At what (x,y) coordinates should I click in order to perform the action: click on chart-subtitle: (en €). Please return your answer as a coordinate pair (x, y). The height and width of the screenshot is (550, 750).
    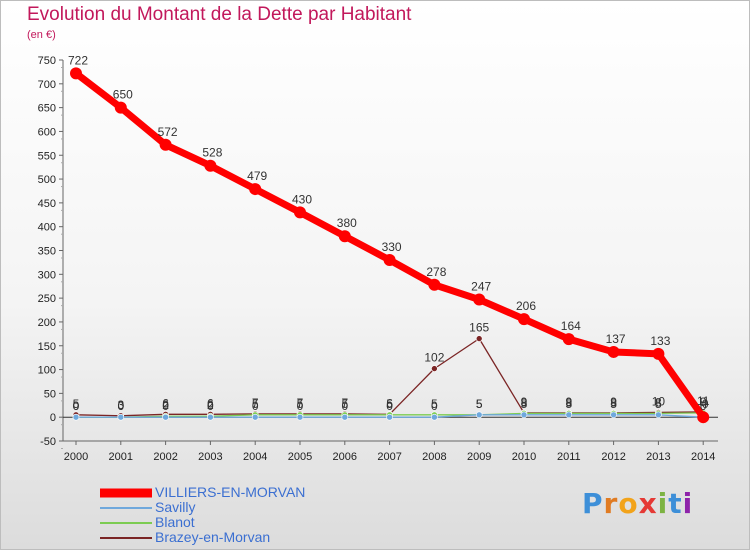
    Looking at the image, I should click on (41, 35).